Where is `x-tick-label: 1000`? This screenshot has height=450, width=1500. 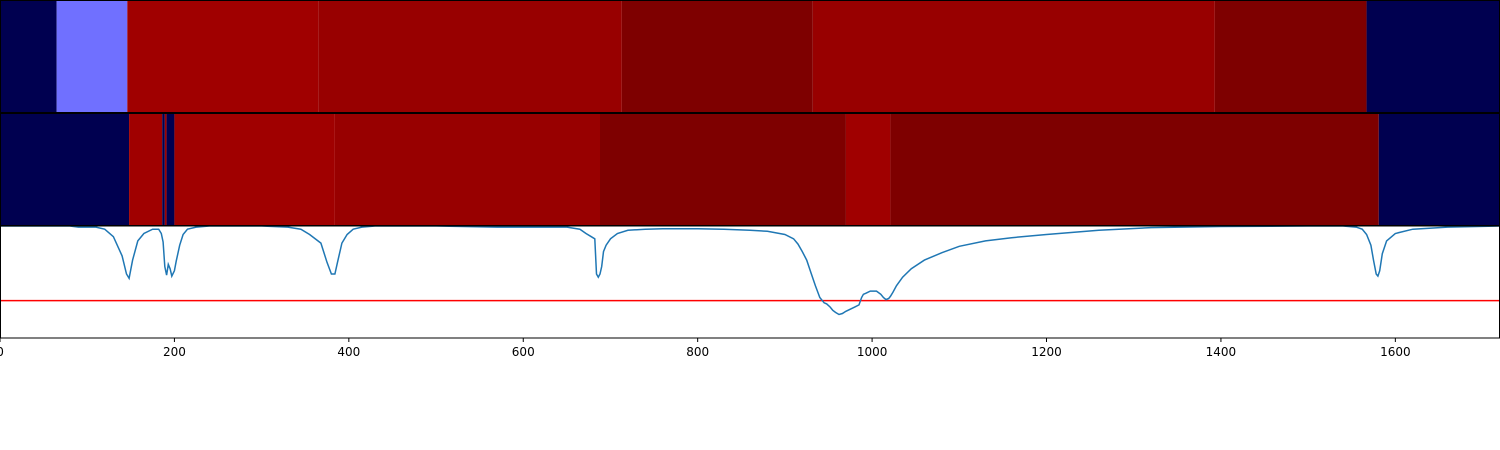 x-tick-label: 1000 is located at coordinates (872, 352).